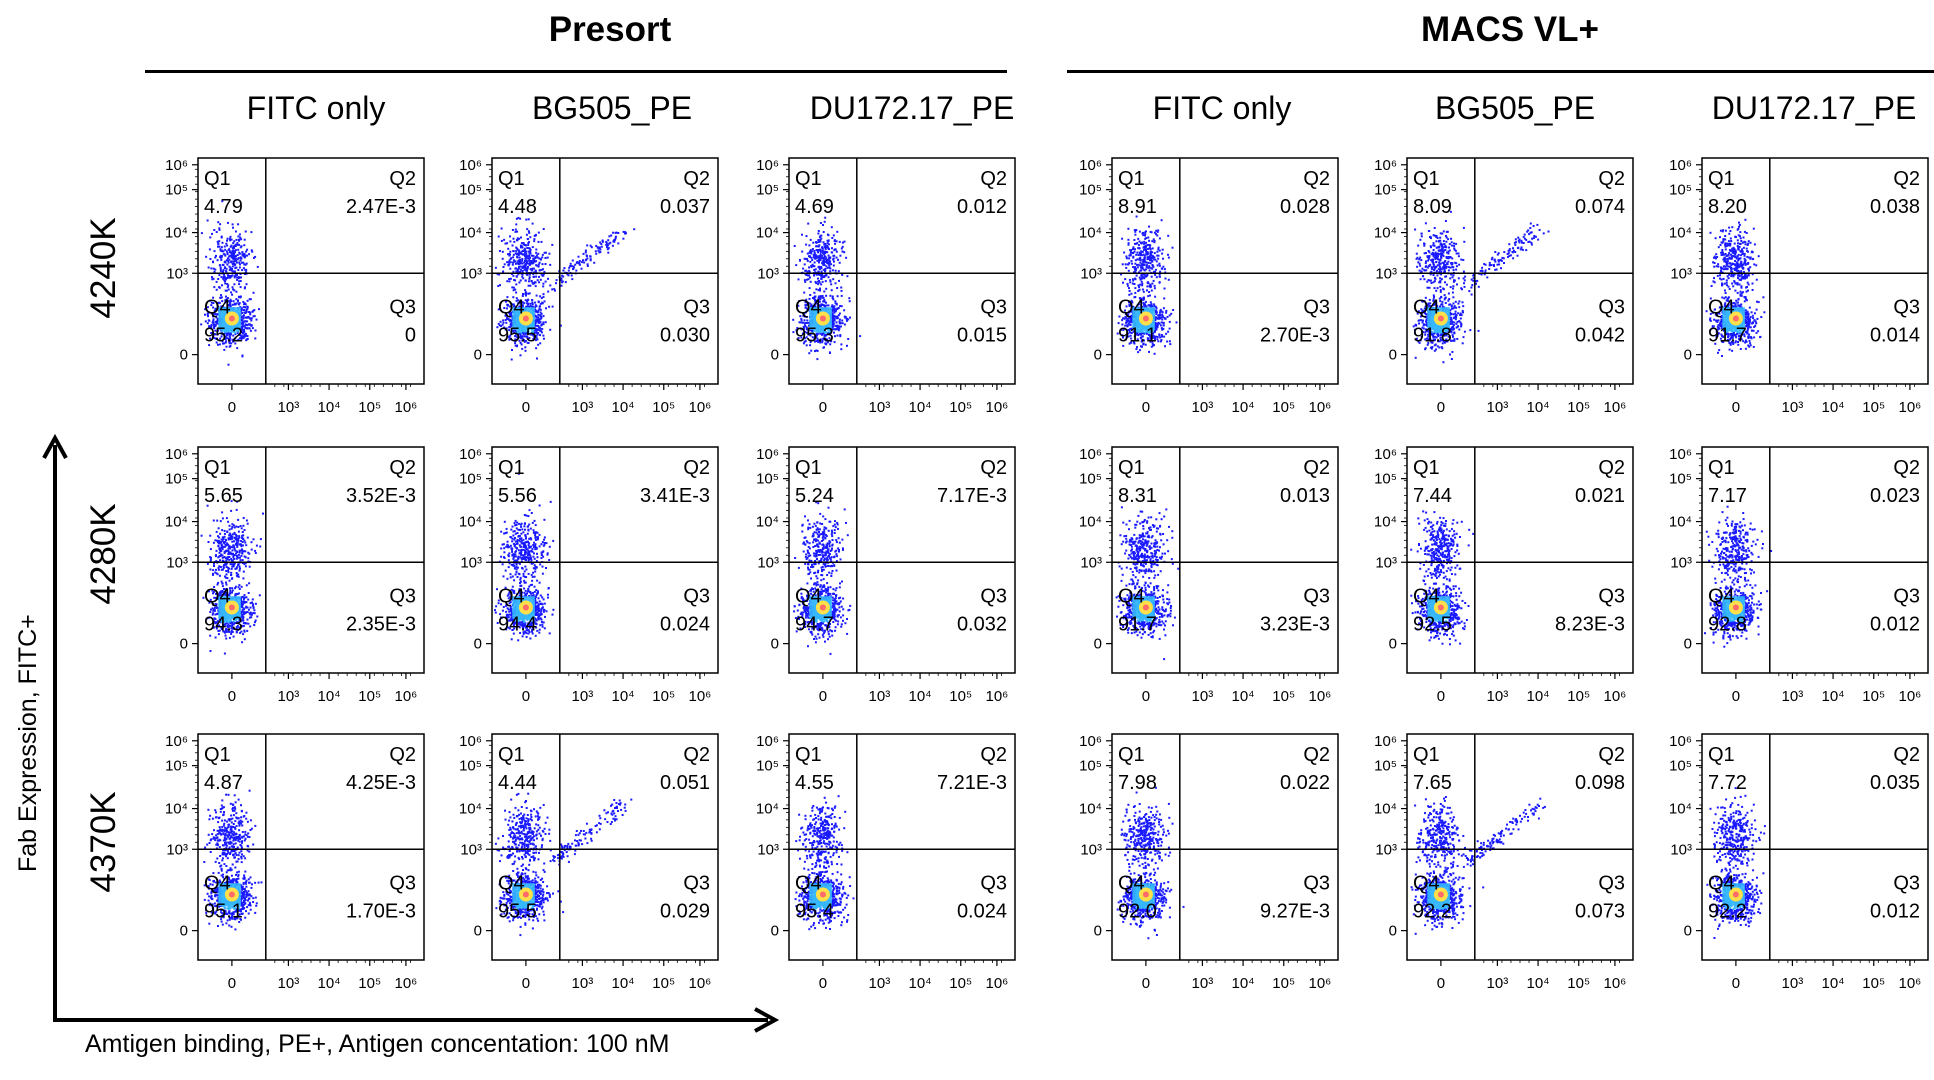  Describe the element at coordinates (1203, 407) in the screenshot. I see `x-tick-label: 10³` at that location.